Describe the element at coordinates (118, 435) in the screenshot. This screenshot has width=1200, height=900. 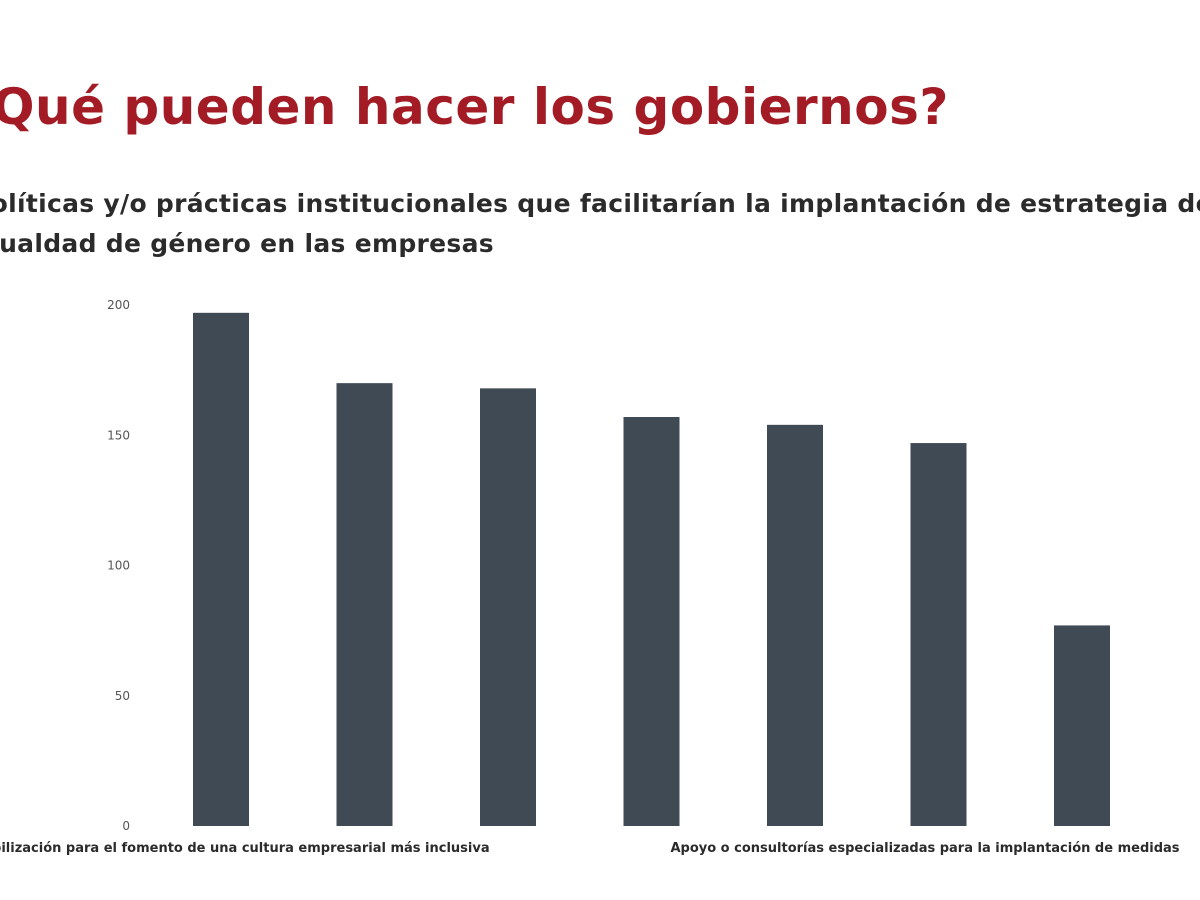
I see `y-tick-label: 150` at that location.